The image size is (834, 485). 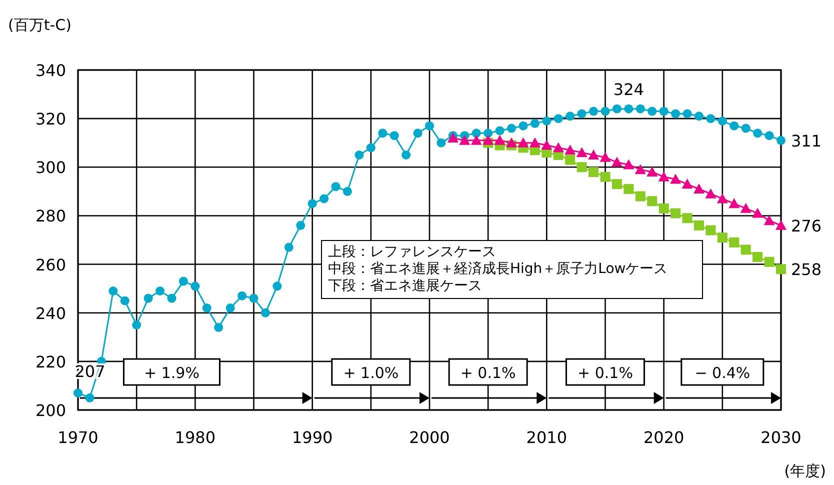 I want to click on x-tick-label: 2000, so click(x=429, y=437).